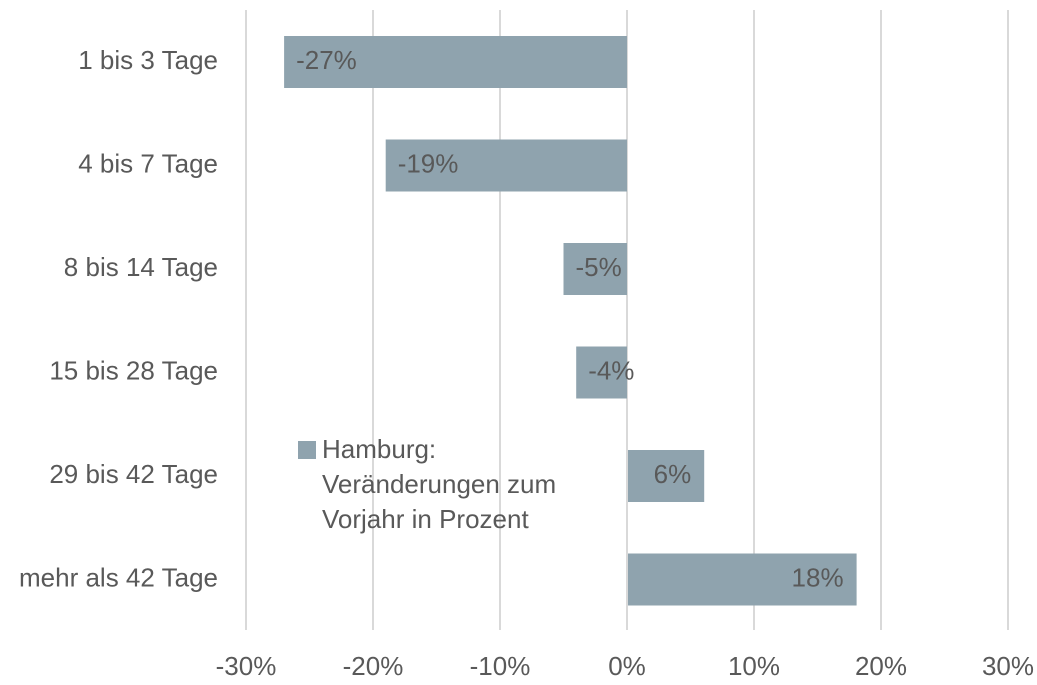  I want to click on x-tick-label: -10%, so click(500, 666).